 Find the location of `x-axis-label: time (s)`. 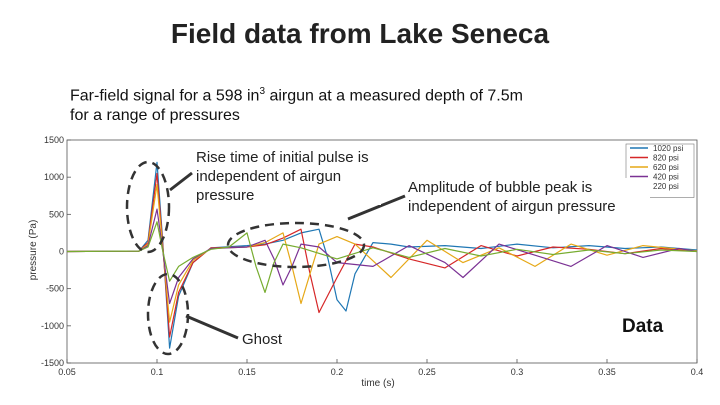

x-axis-label: time (s) is located at coordinates (377, 383).